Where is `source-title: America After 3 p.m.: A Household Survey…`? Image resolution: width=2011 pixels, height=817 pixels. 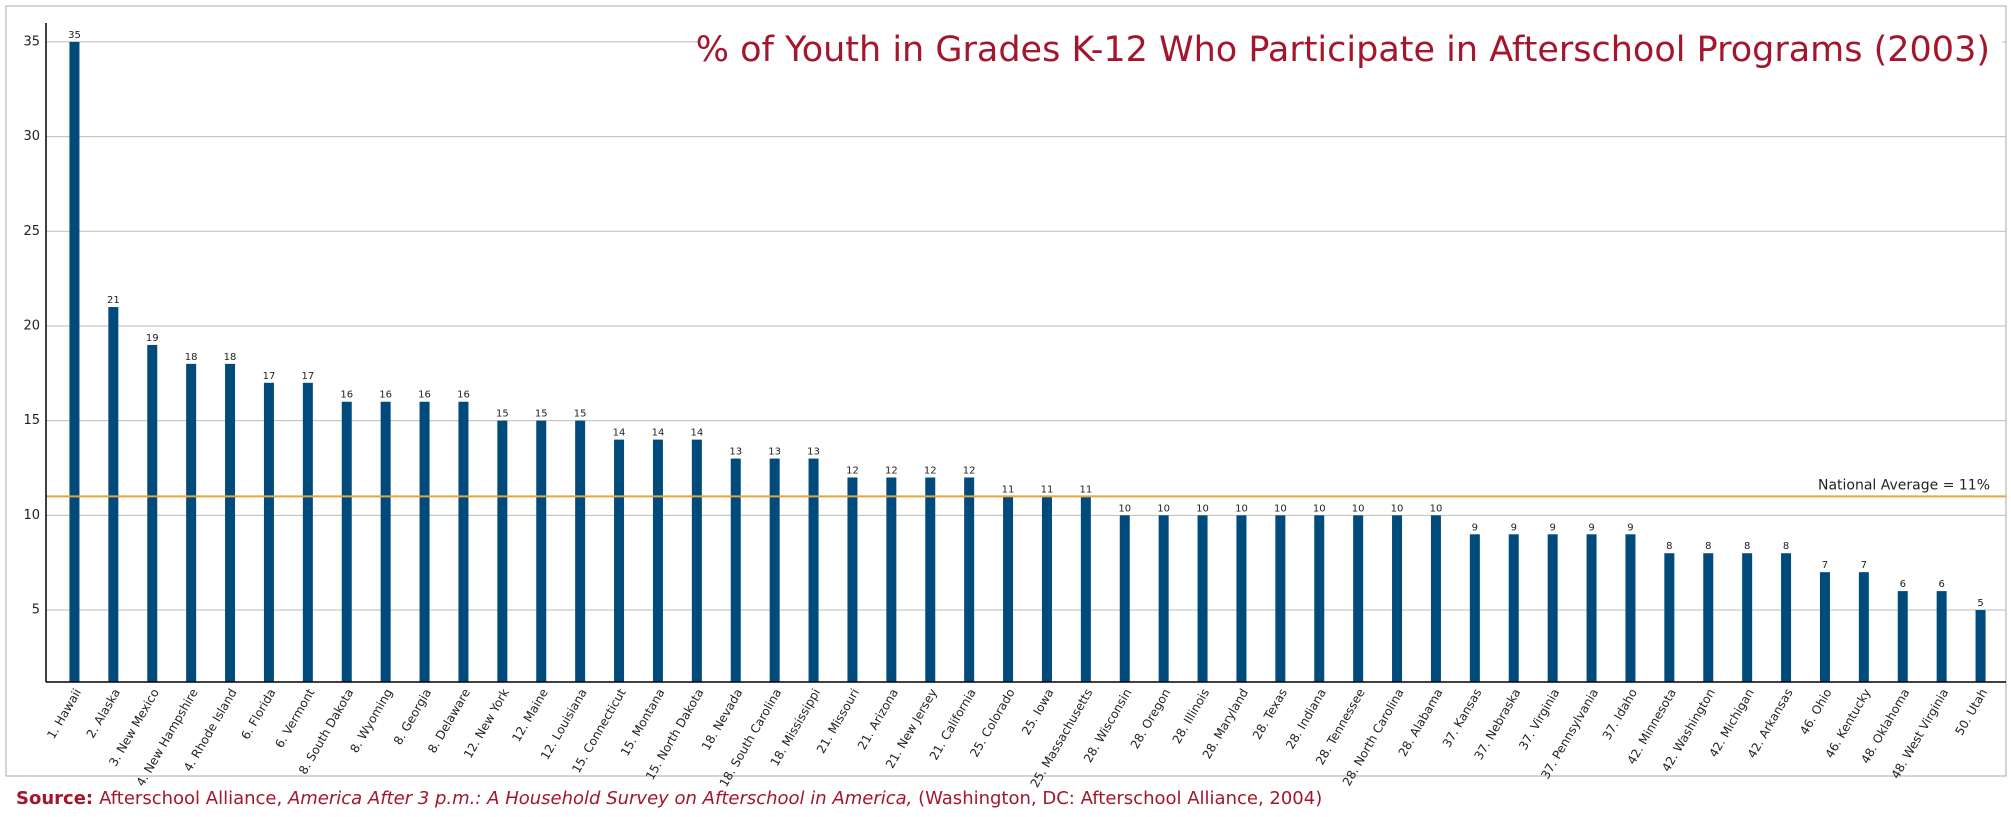 source-title: America After 3 p.m.: A Household Survey… is located at coordinates (599, 798).